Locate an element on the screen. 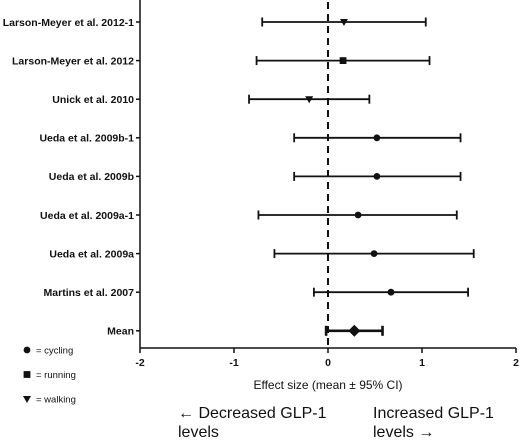  forest-row: Ueda et al. 2009a-1 is located at coordinates (249, 216).